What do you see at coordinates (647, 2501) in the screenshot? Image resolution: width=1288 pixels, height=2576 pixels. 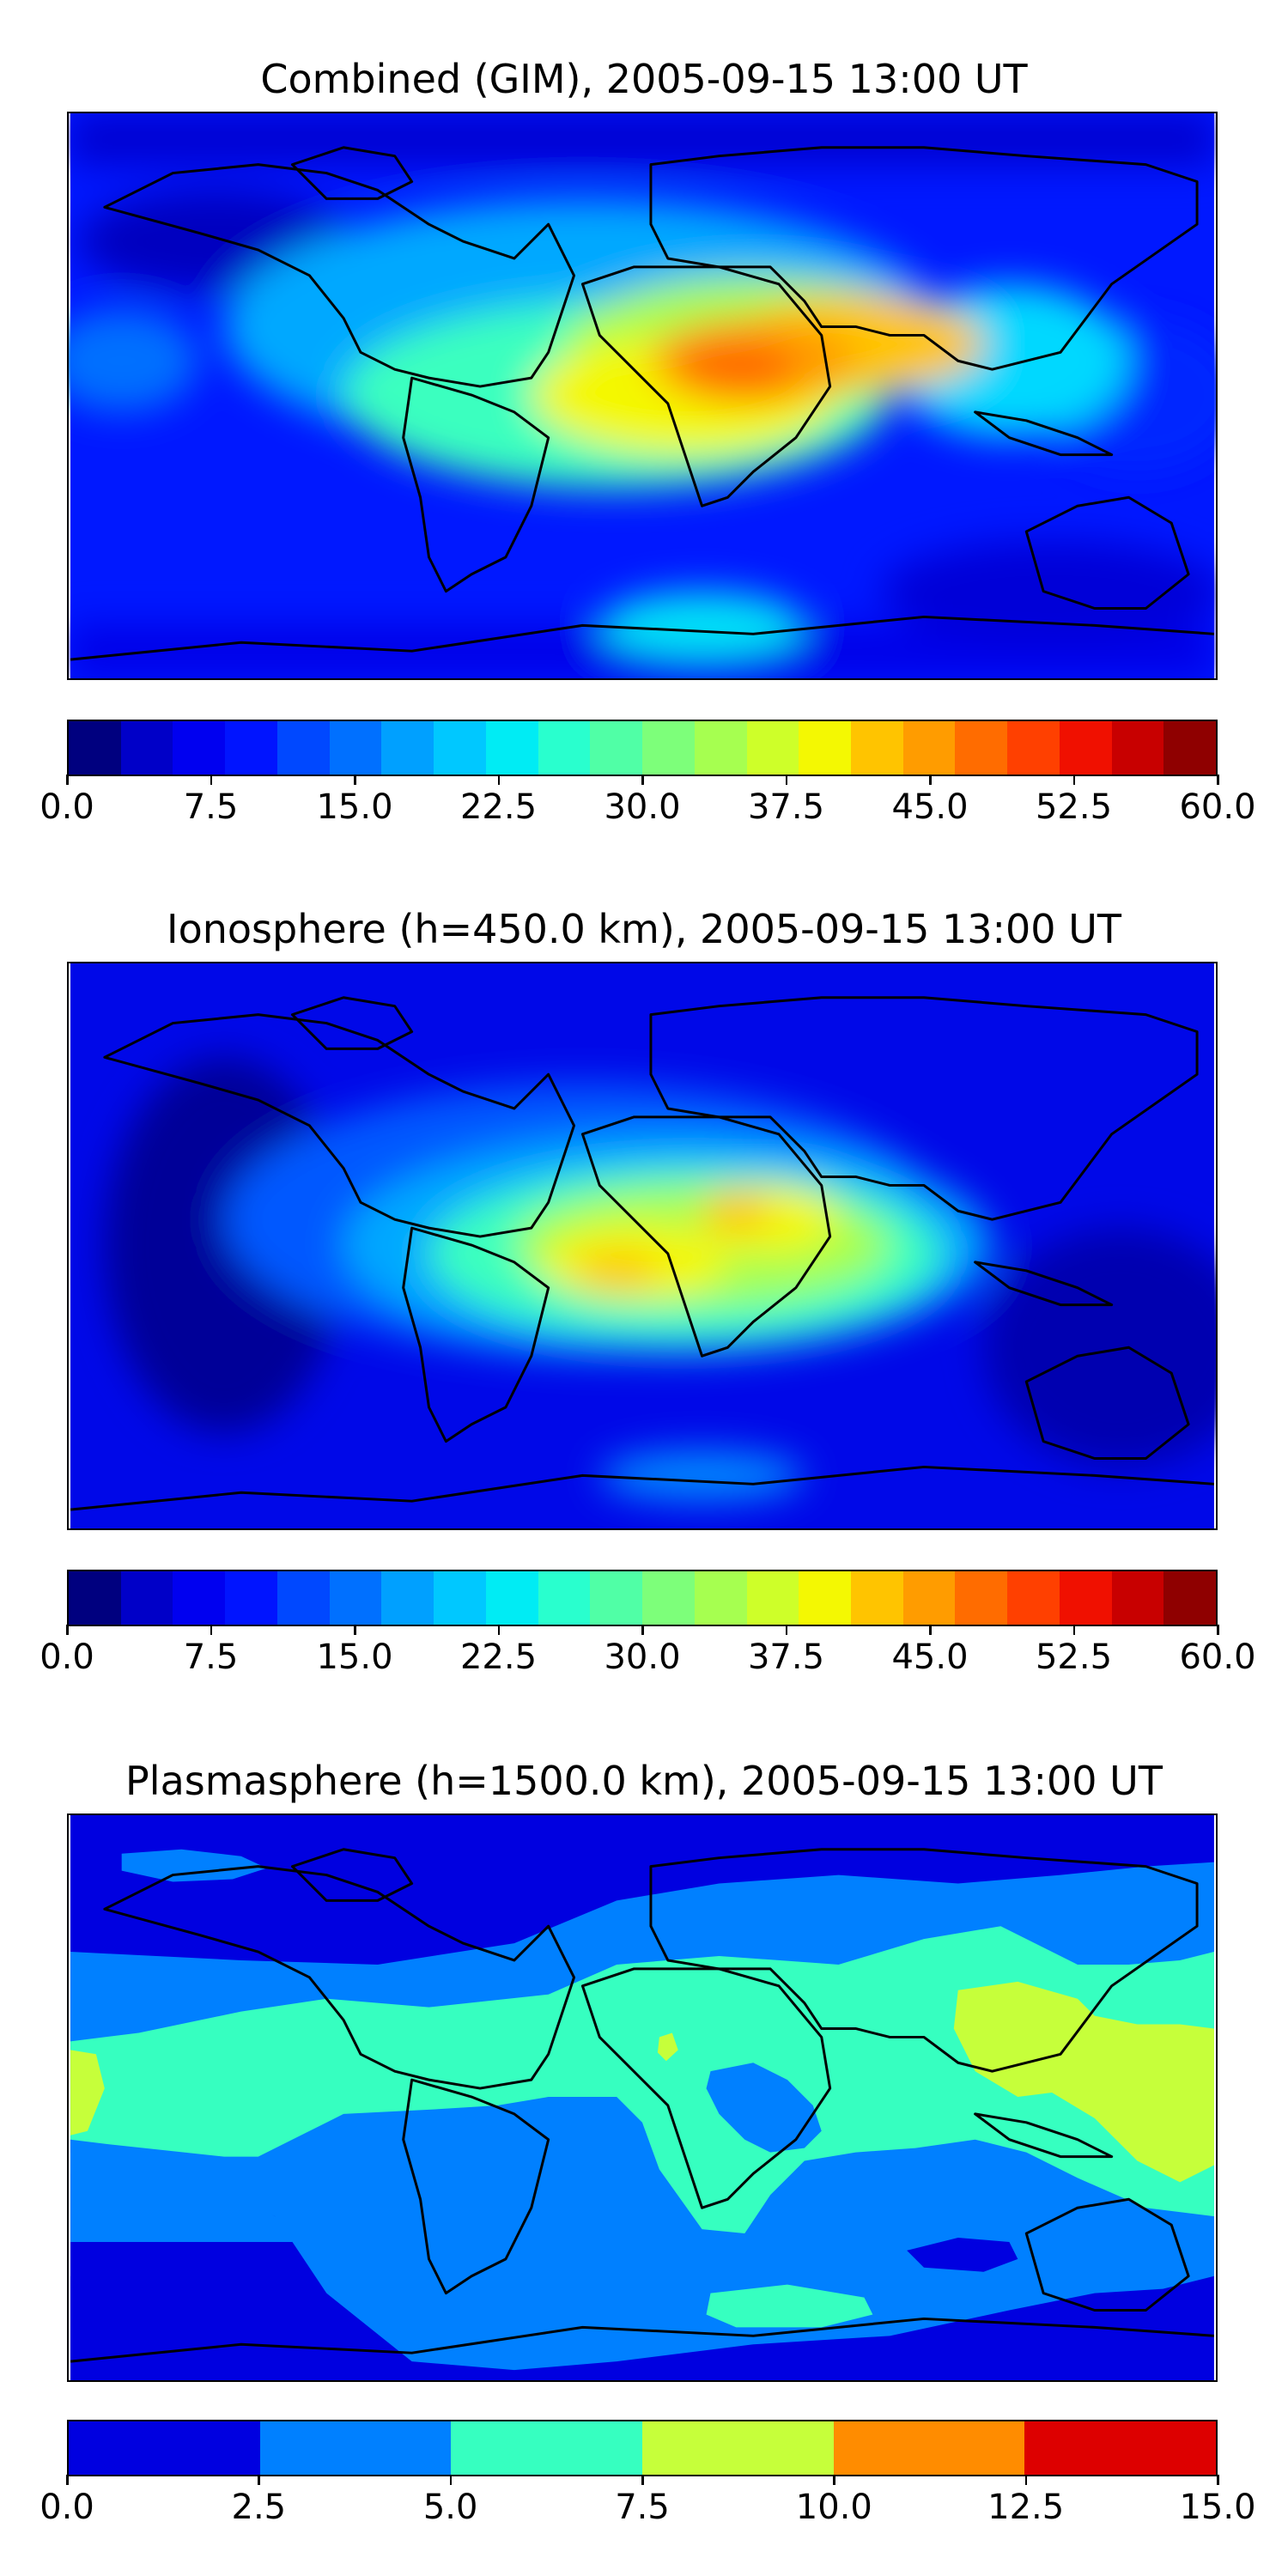 I see `colorbar-3-ticks: 0.0 2.5 5.0 7.5 10.0 12.5 15.0` at bounding box center [647, 2501].